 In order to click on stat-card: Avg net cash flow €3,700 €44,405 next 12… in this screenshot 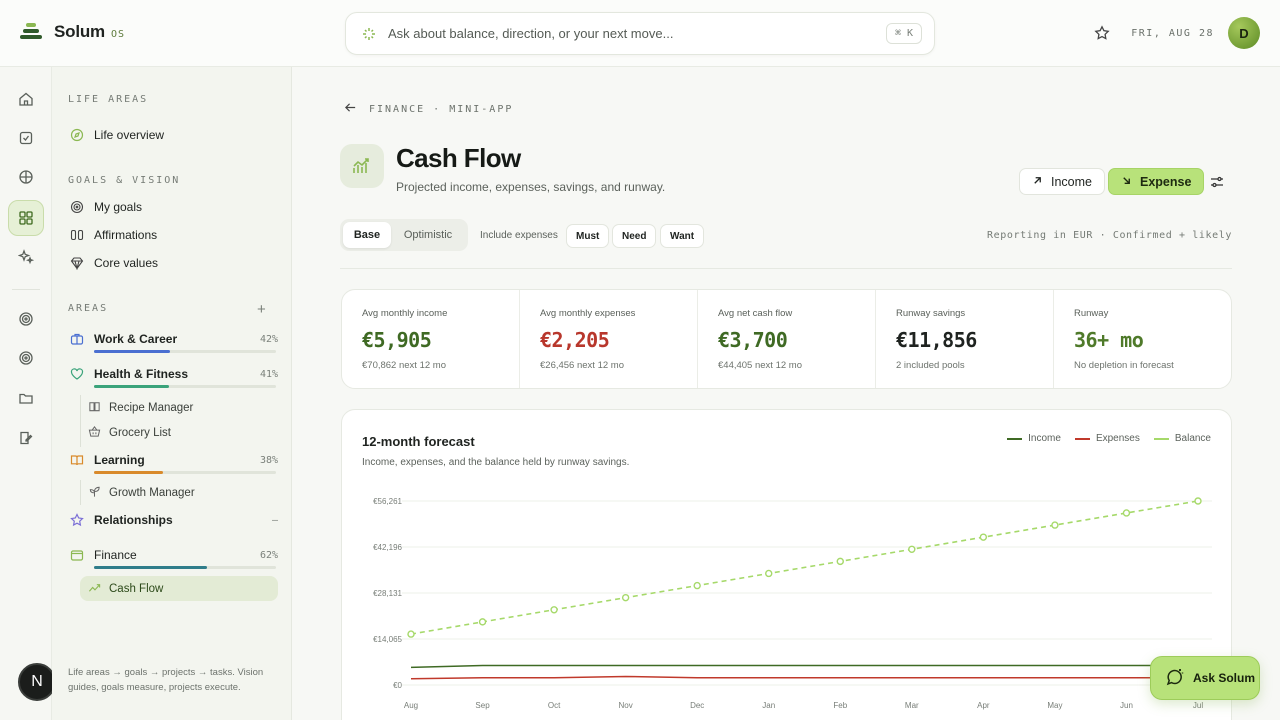, I will do `click(787, 339)`.